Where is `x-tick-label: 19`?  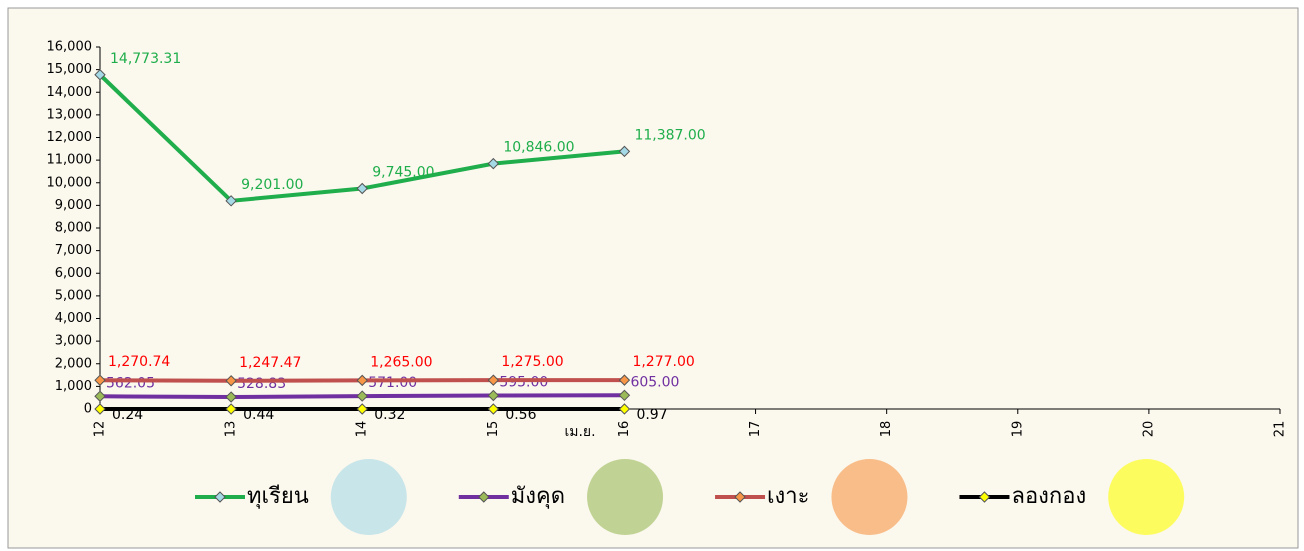
x-tick-label: 19 is located at coordinates (1017, 429).